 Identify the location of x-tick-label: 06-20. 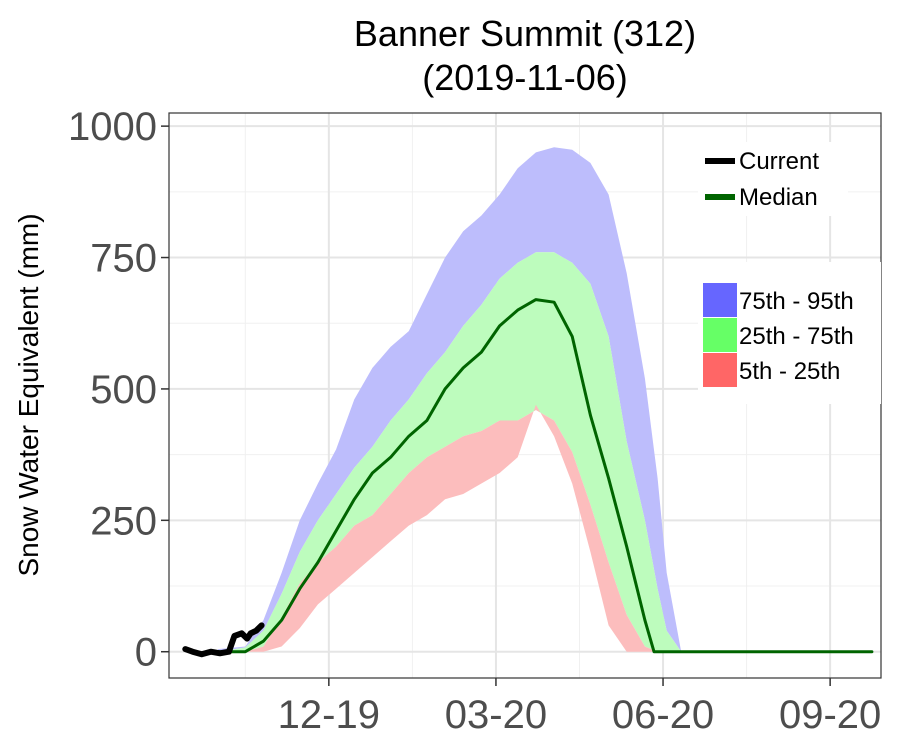
(663, 715).